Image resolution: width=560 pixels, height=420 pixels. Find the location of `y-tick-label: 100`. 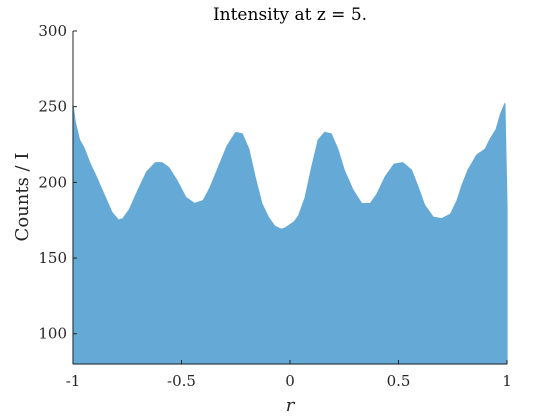

y-tick-label: 100 is located at coordinates (52, 334).